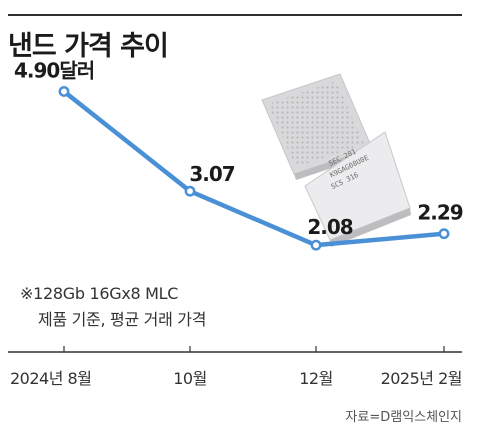 The image size is (480, 442). I want to click on source-credit: 자료=D램익스체인지, so click(403, 417).